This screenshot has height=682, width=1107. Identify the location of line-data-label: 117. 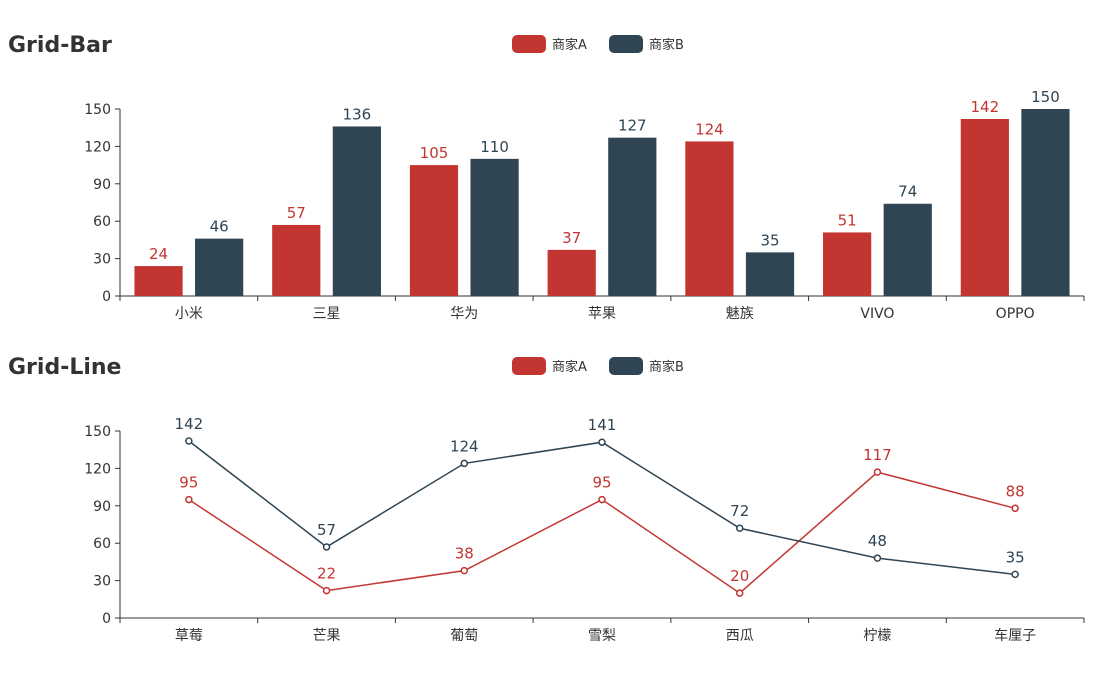
(877, 455).